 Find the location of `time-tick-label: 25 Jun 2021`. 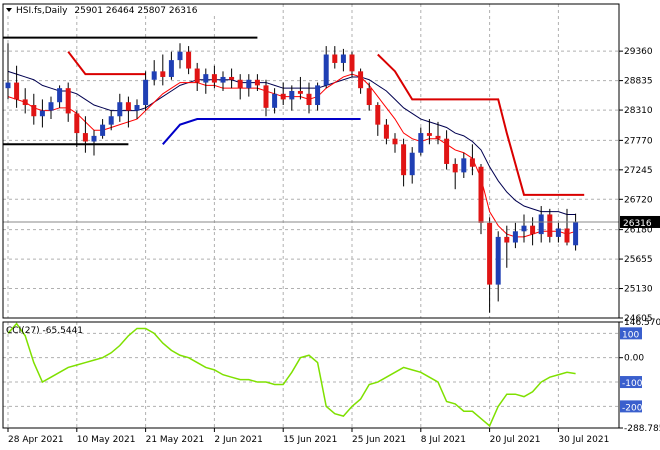

time-tick-label: 25 Jun 2021 is located at coordinates (379, 440).